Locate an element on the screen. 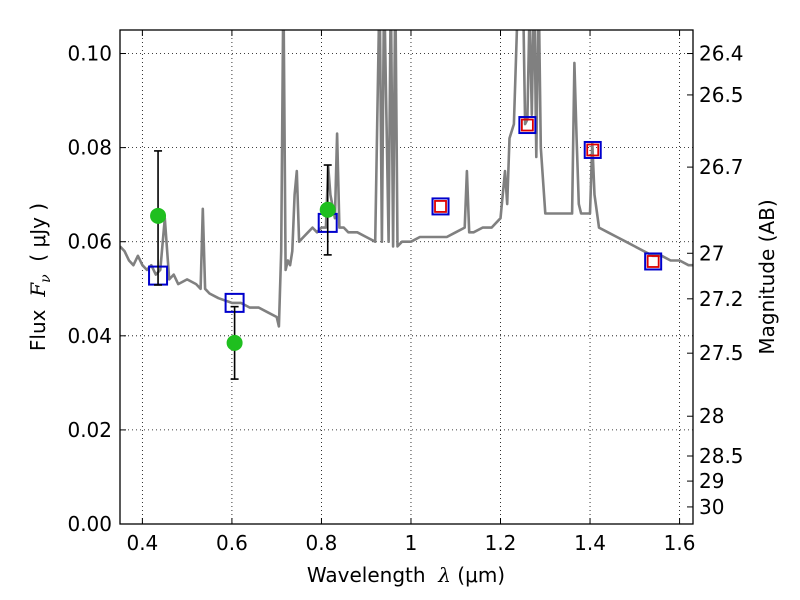  y-tick-label: 0.04 is located at coordinates (89, 336).